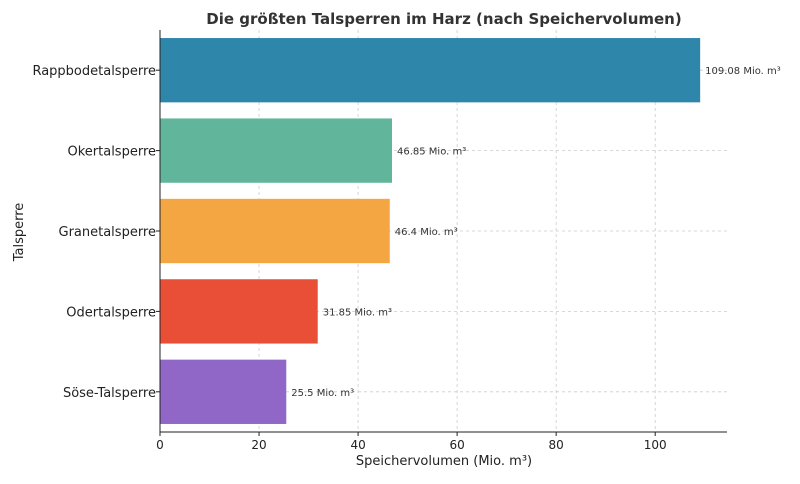 The width and height of the screenshot is (800, 484). I want to click on y-tick-label: Odertalsperre, so click(111, 312).